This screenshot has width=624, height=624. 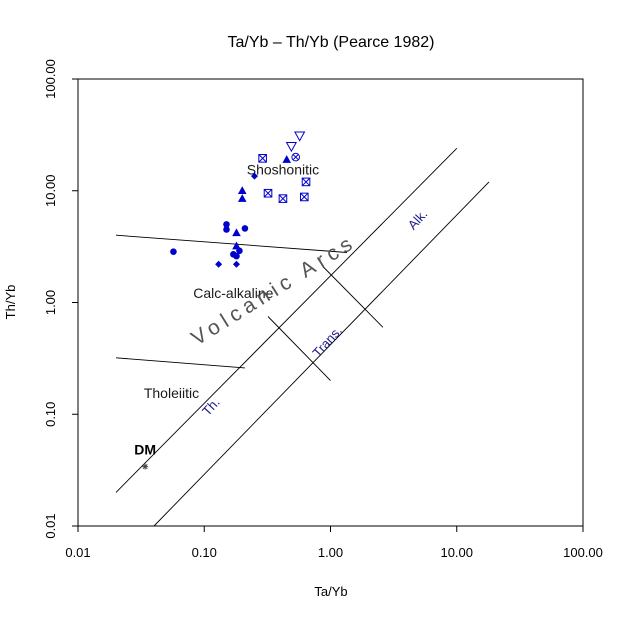 What do you see at coordinates (233, 293) in the screenshot?
I see `field-label: Calc-alkaline` at bounding box center [233, 293].